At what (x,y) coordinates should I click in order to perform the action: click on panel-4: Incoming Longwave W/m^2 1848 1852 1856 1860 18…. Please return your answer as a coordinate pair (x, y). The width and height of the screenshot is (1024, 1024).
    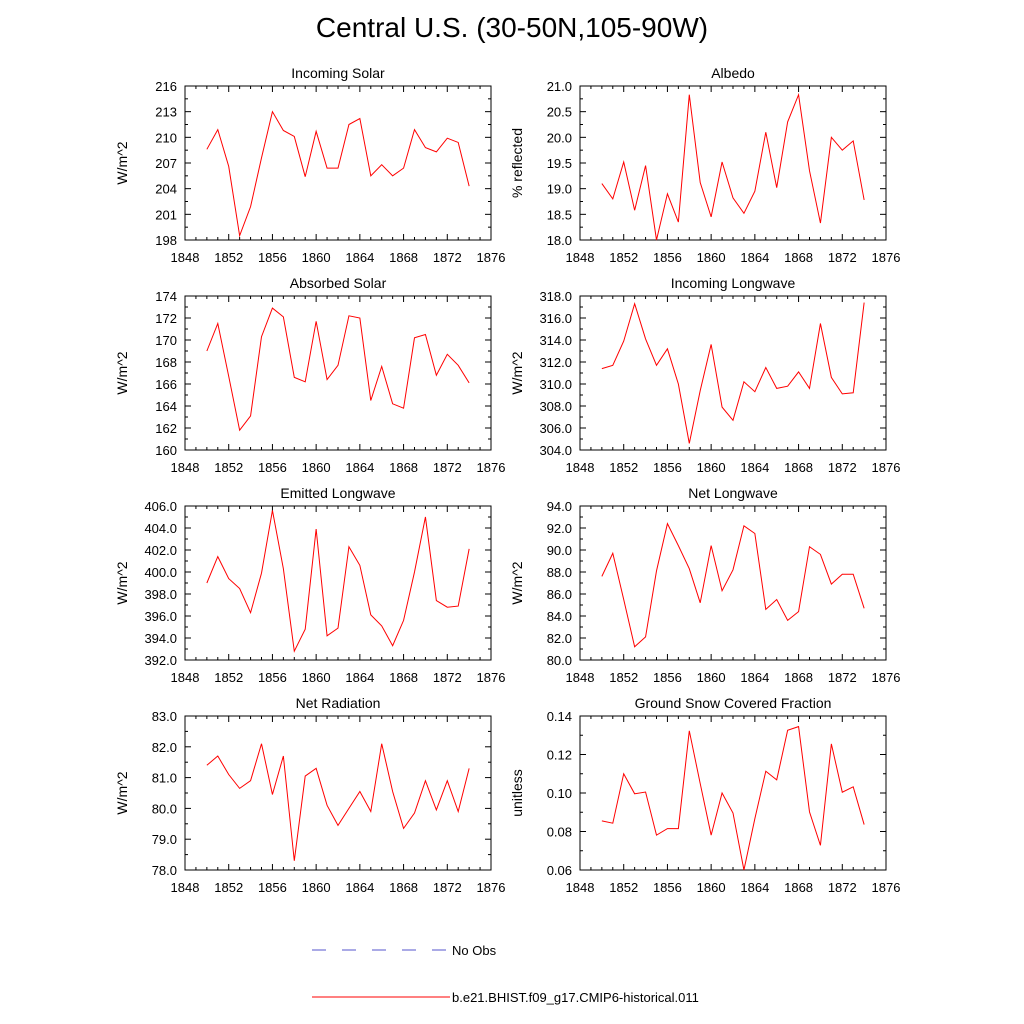
    Looking at the image, I should click on (704, 375).